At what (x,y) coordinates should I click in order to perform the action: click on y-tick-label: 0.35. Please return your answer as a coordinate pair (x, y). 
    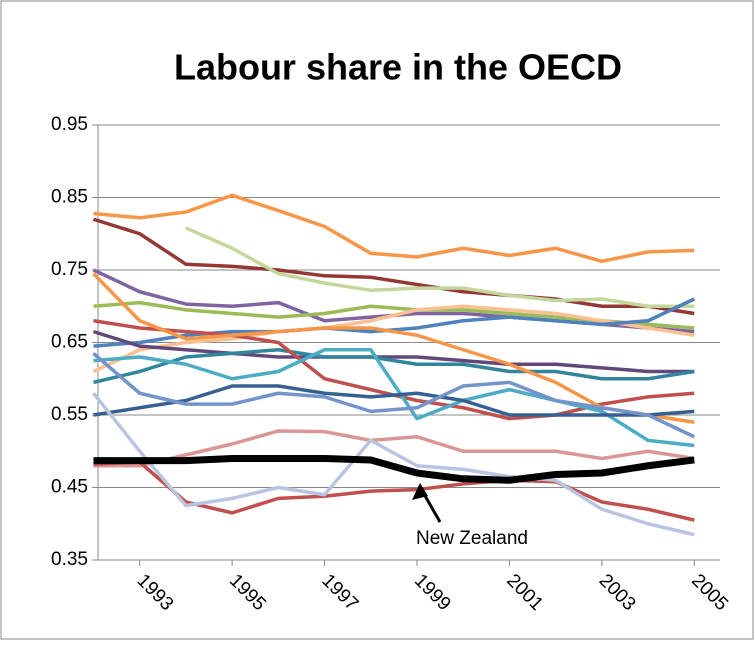
    Looking at the image, I should click on (69, 559).